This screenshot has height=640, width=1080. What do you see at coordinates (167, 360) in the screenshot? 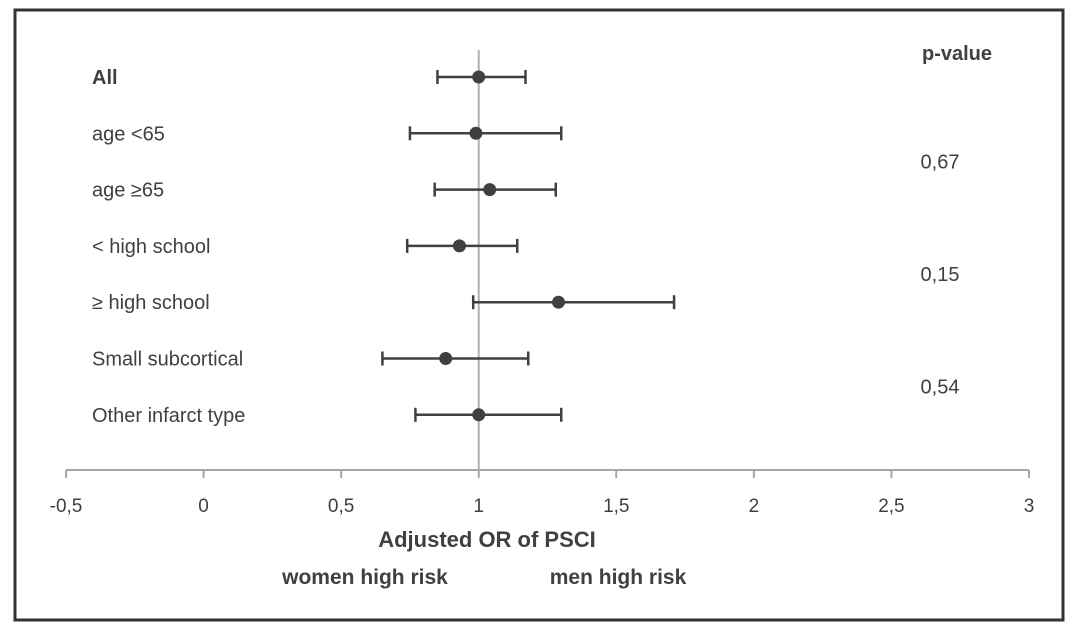
I see `row-label: Small subcortical` at bounding box center [167, 360].